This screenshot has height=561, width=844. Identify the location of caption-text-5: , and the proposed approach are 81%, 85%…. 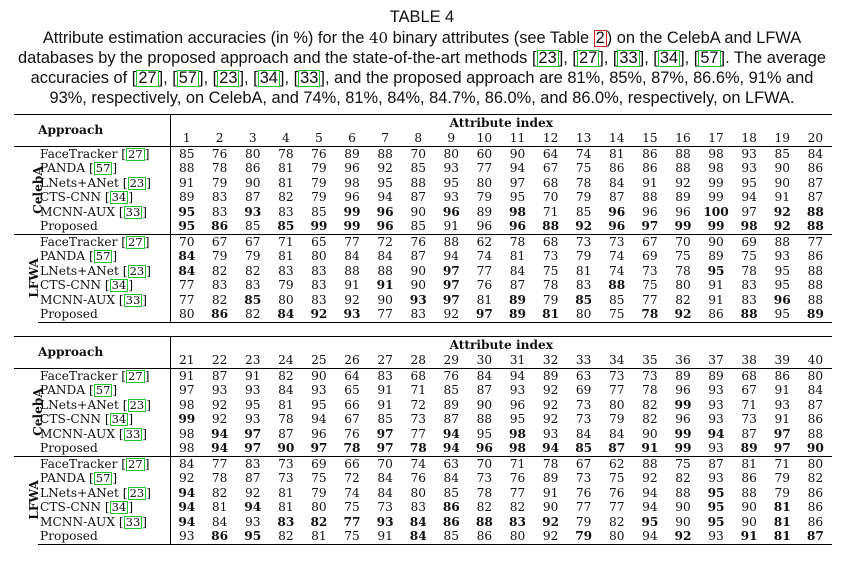
(431, 88).